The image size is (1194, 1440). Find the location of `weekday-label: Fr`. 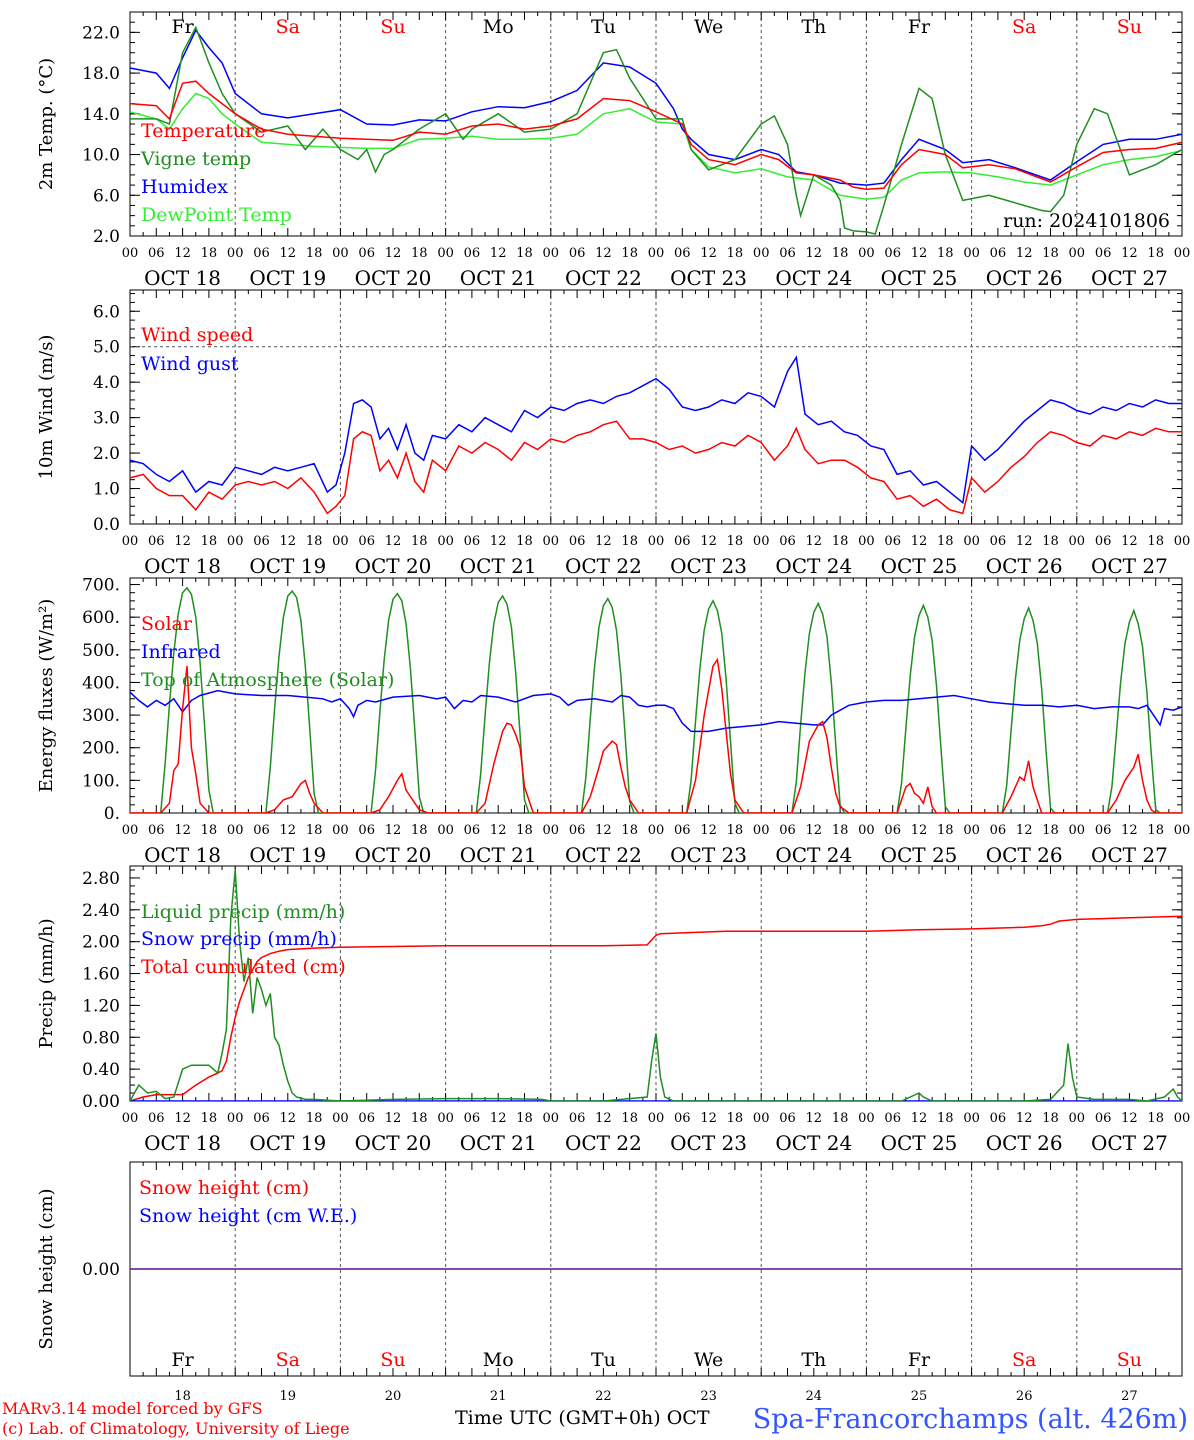

weekday-label: Fr is located at coordinates (182, 1360).